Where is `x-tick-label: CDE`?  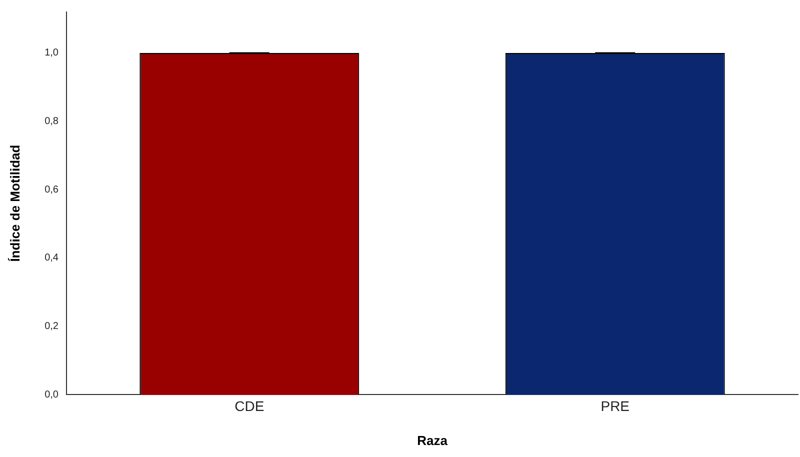
x-tick-label: CDE is located at coordinates (249, 406).